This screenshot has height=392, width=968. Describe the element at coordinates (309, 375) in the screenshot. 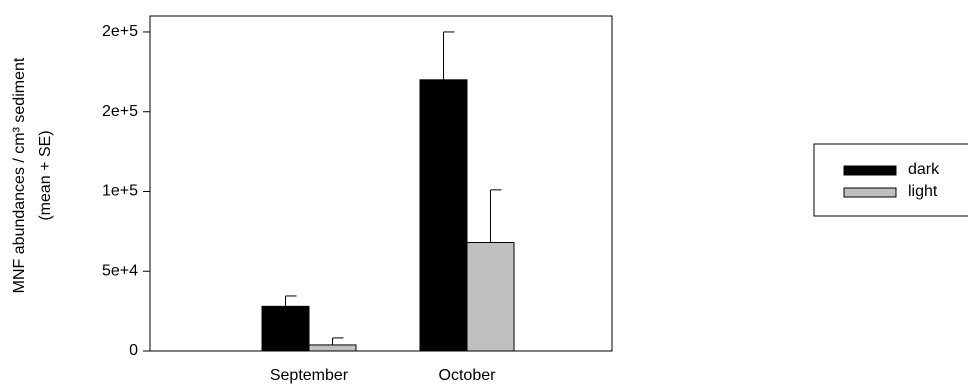

I see `x-tick-label: September` at that location.